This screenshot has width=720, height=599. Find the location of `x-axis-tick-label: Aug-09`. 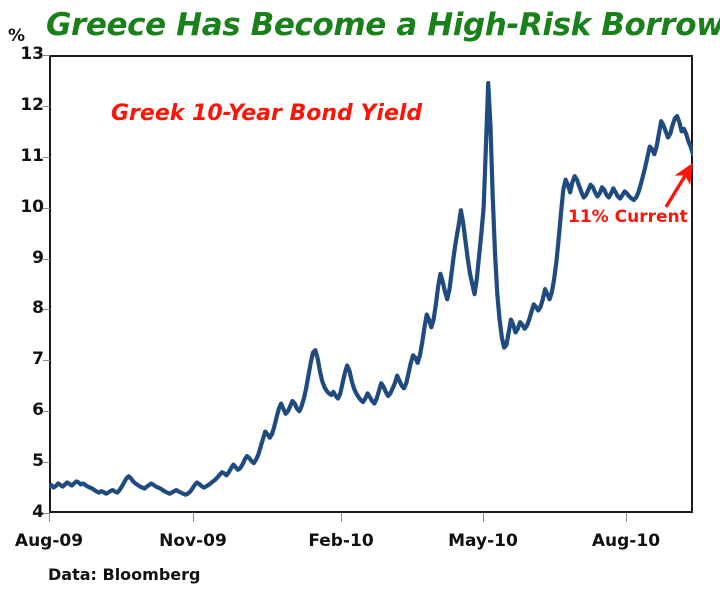

x-axis-tick-label: Aug-09 is located at coordinates (49, 541).